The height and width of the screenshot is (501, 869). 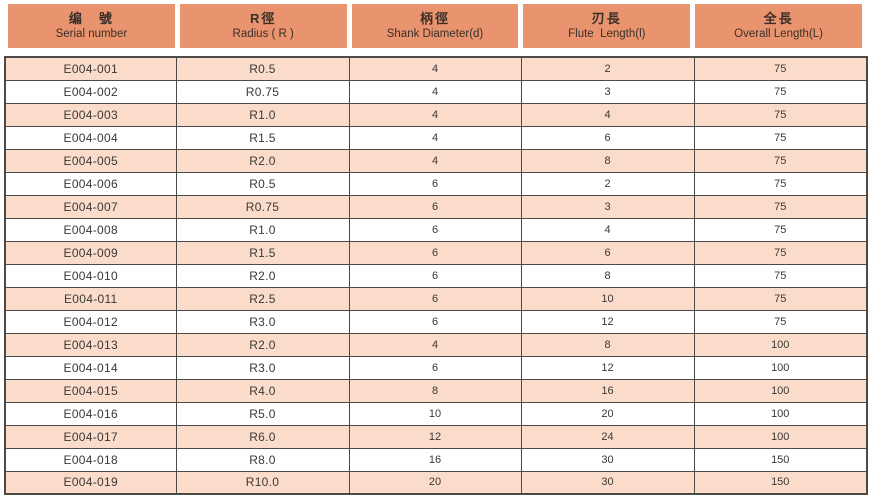 What do you see at coordinates (263, 18) in the screenshot?
I see `header-zh-radius: R徑` at bounding box center [263, 18].